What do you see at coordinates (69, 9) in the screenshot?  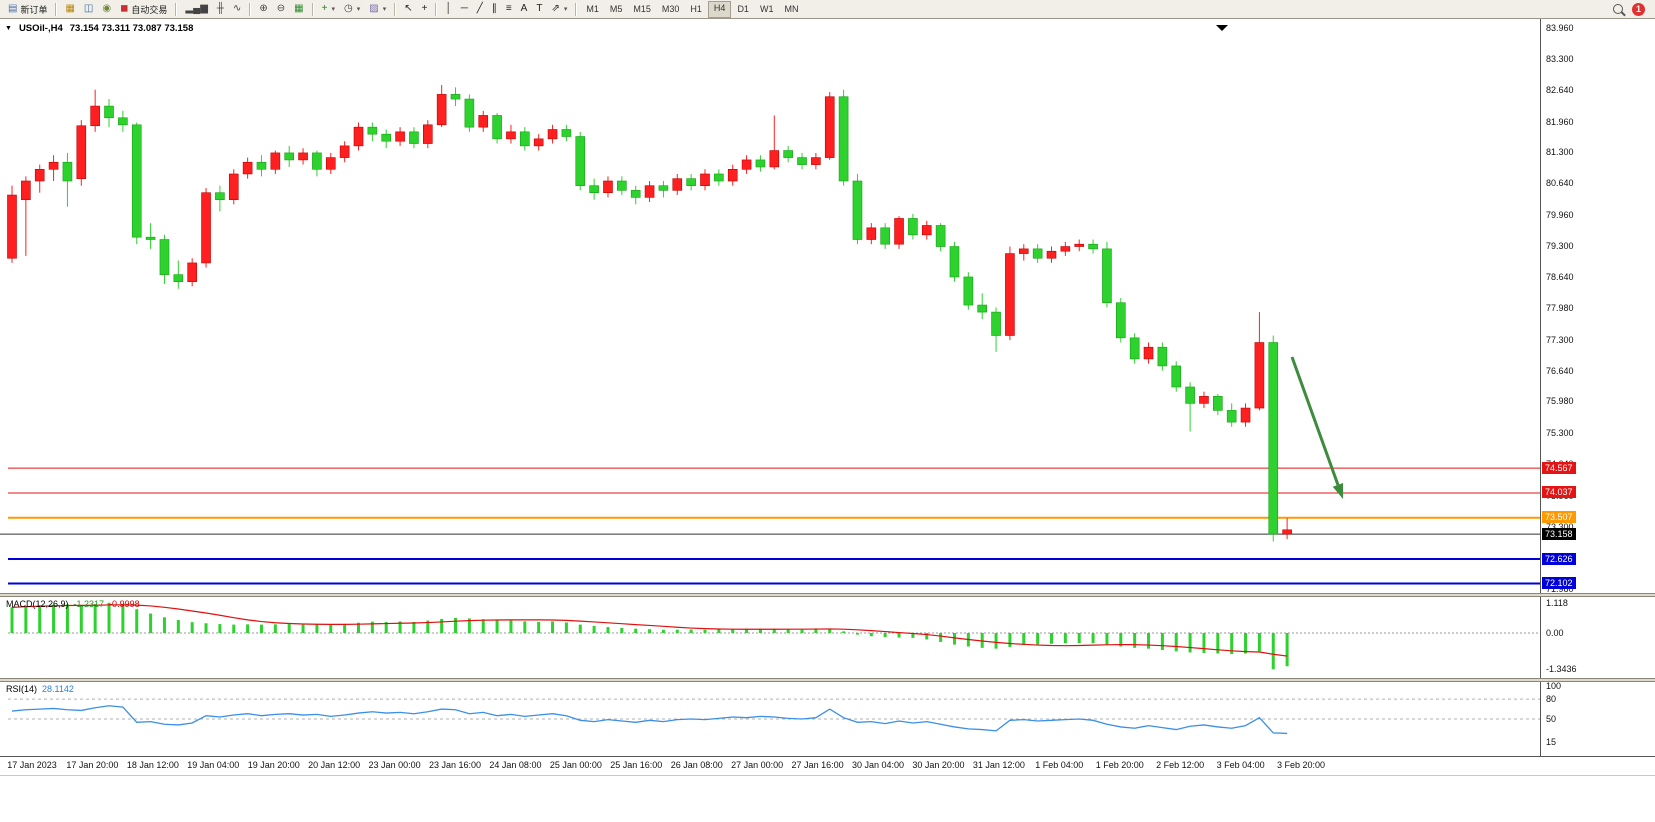 I see `charts-profile-button: ▦` at bounding box center [69, 9].